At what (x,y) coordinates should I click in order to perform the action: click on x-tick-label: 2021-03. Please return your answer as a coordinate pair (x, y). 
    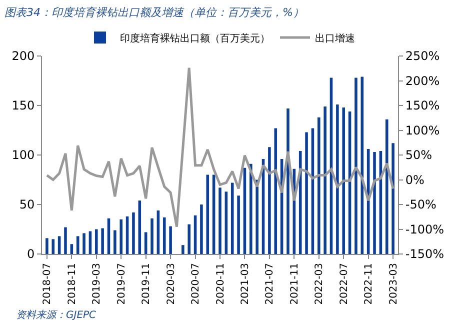
    Looking at the image, I should click on (245, 284).